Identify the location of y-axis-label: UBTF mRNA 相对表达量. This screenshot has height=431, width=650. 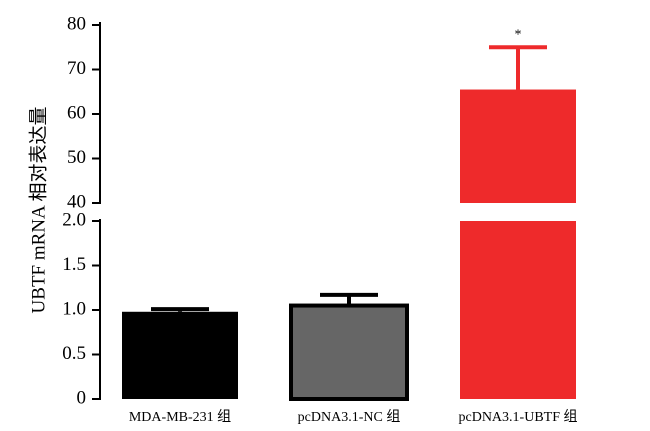
(38, 210).